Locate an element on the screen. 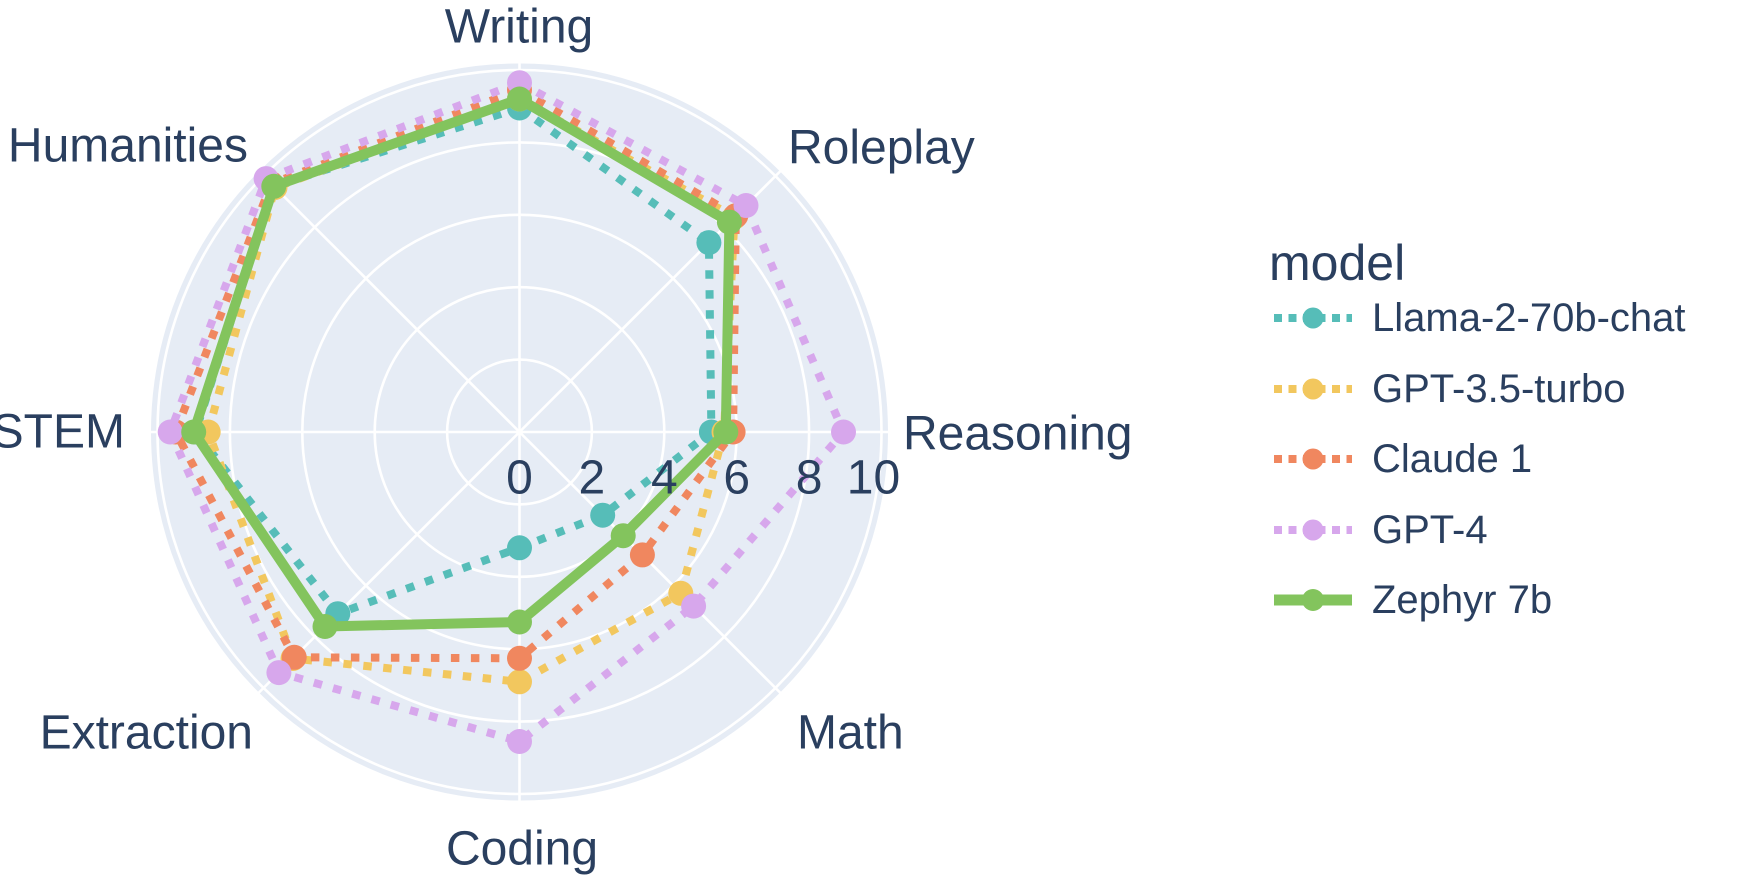 The width and height of the screenshot is (1746, 881). legend-label-zephyr-7b: Zephyr 7b is located at coordinates (1462, 599).